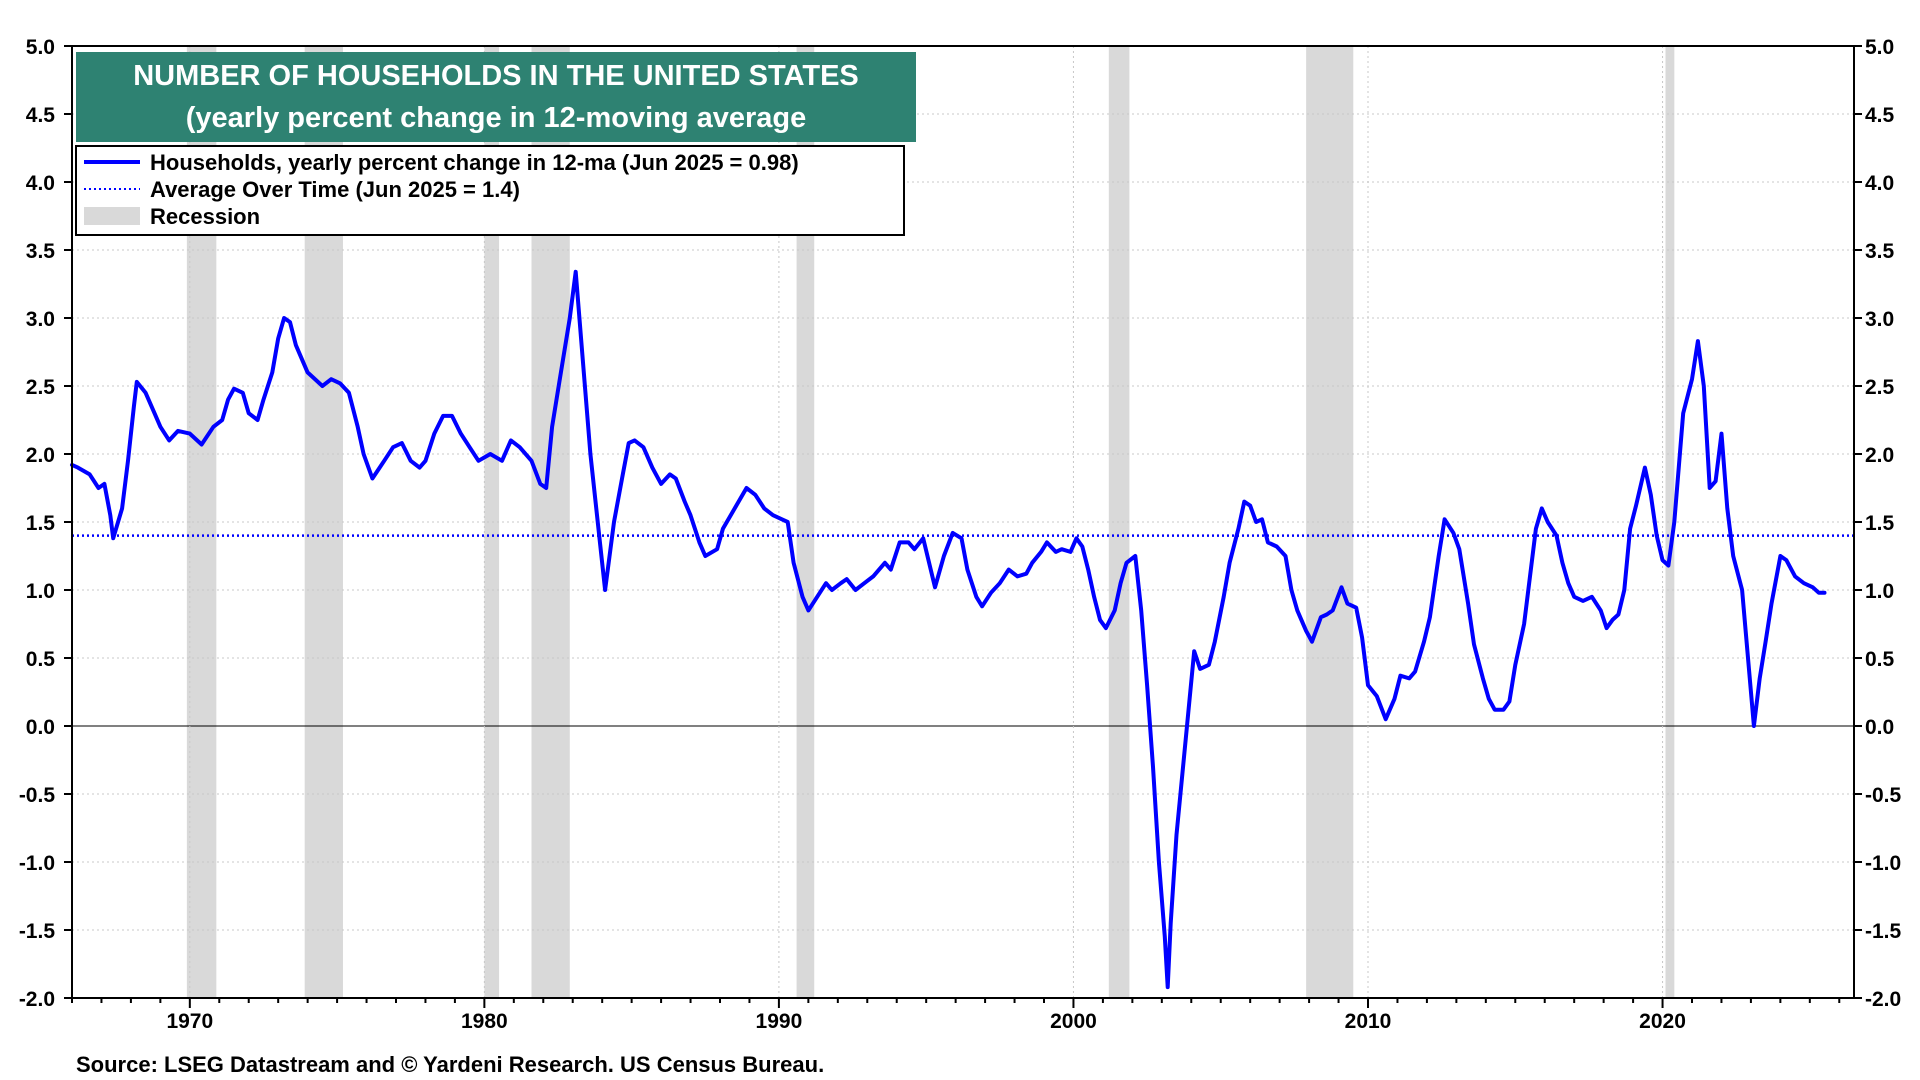  What do you see at coordinates (779, 1021) in the screenshot?
I see `x-tick-label-2: 1990` at bounding box center [779, 1021].